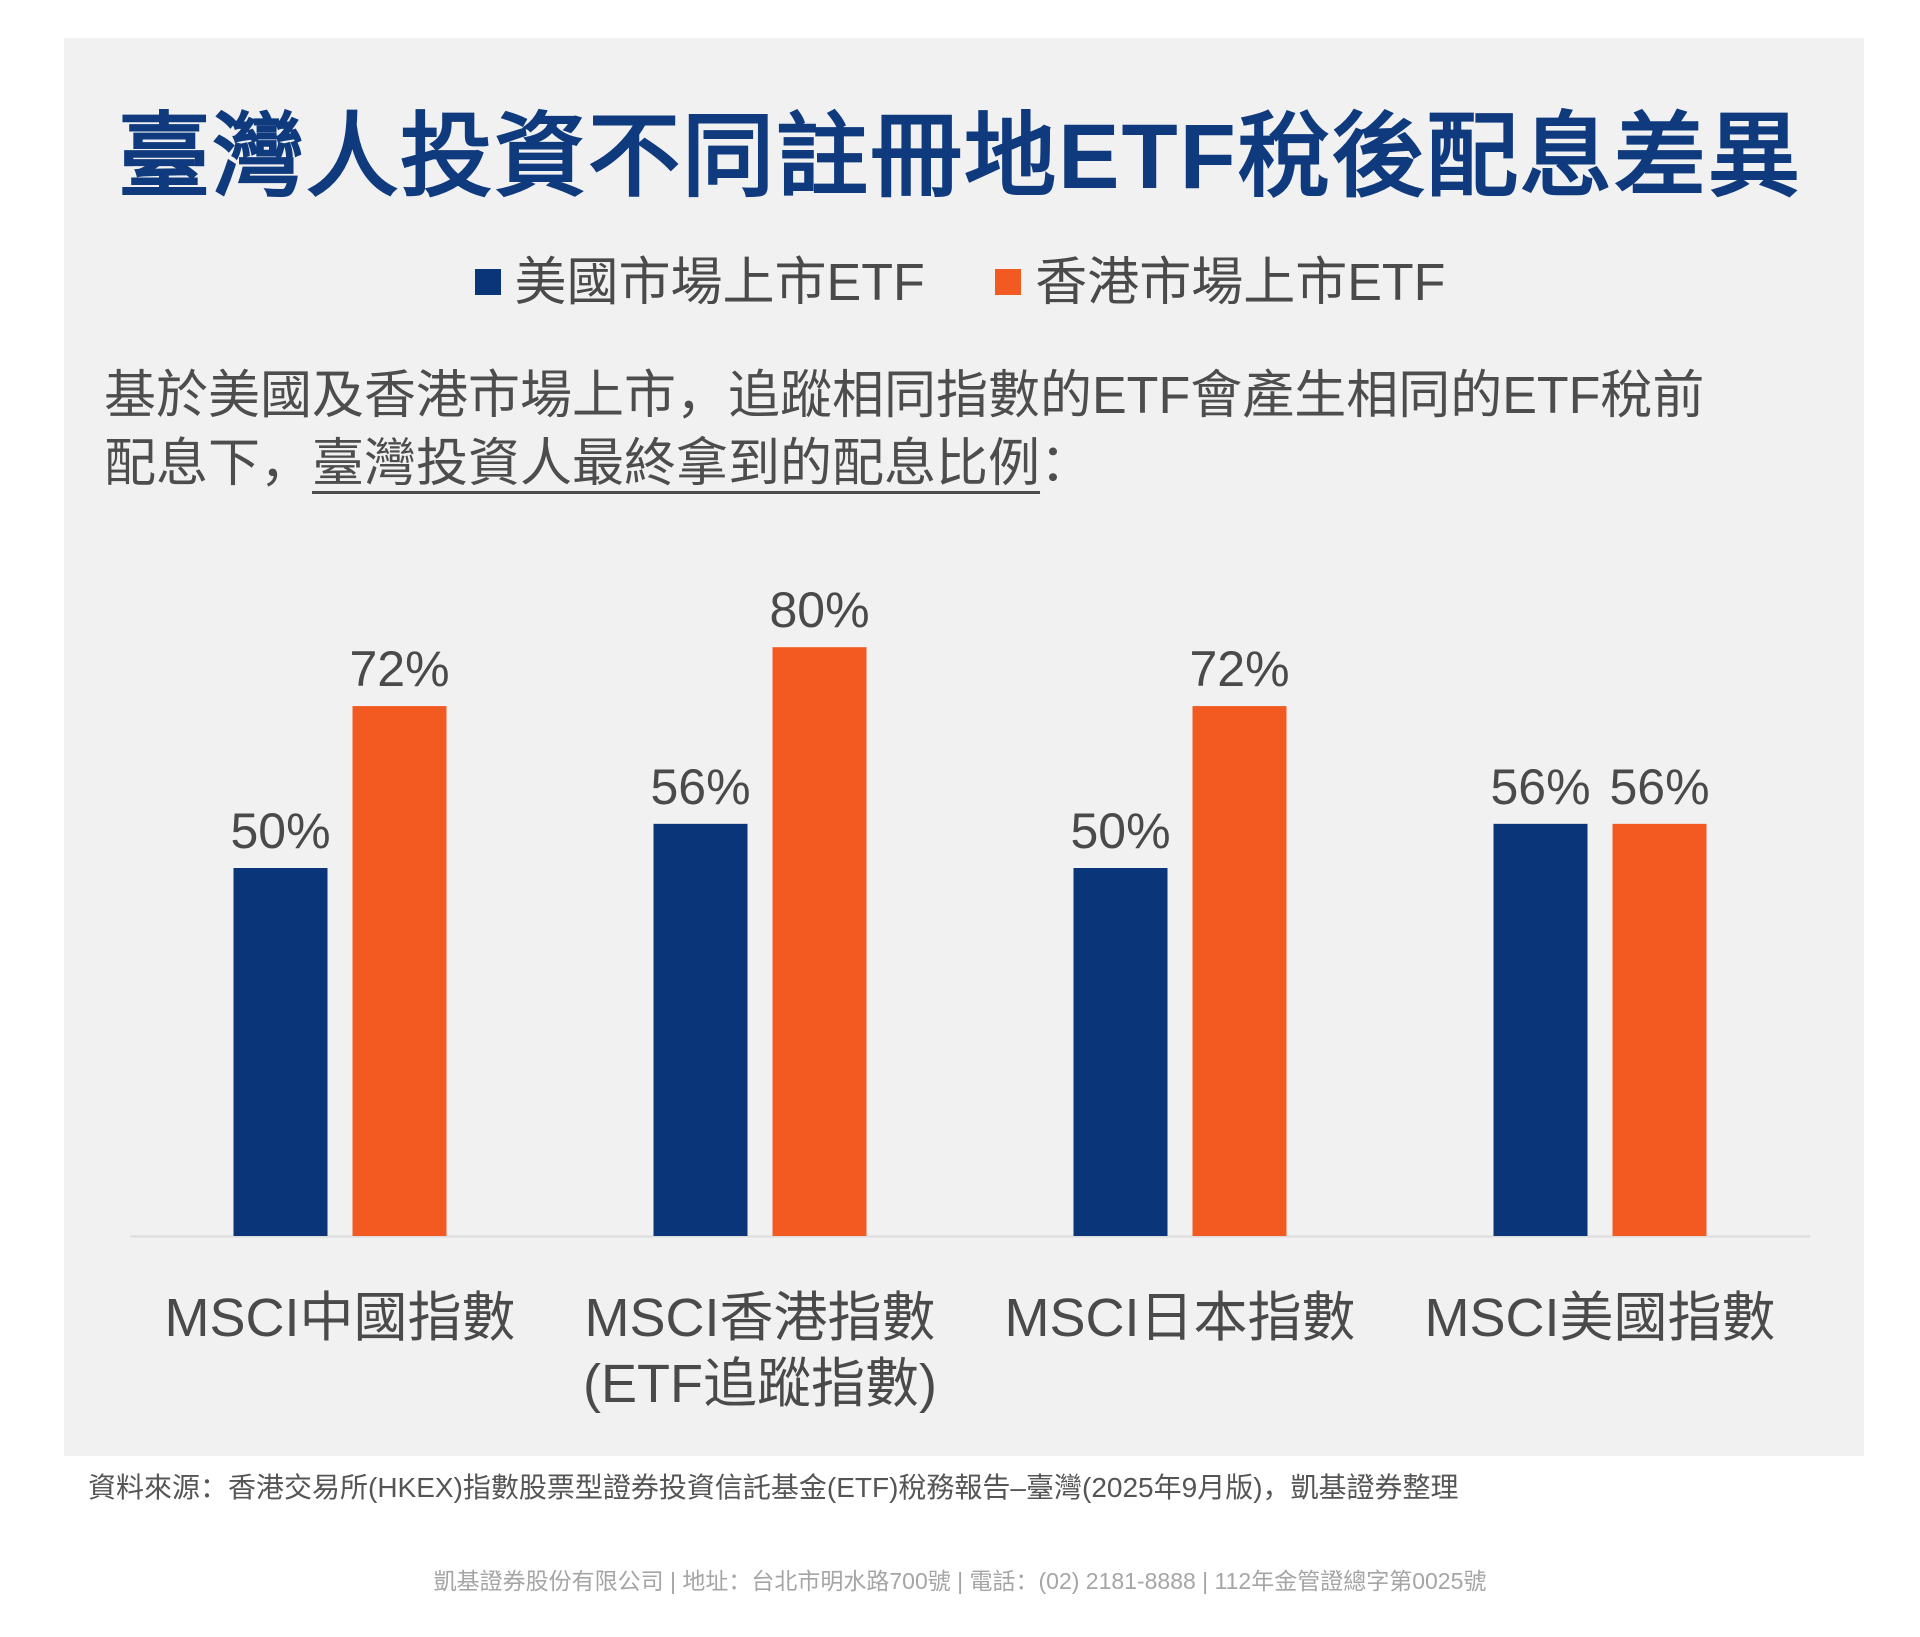  What do you see at coordinates (280, 831) in the screenshot?
I see `data-label-us-0: 50%` at bounding box center [280, 831].